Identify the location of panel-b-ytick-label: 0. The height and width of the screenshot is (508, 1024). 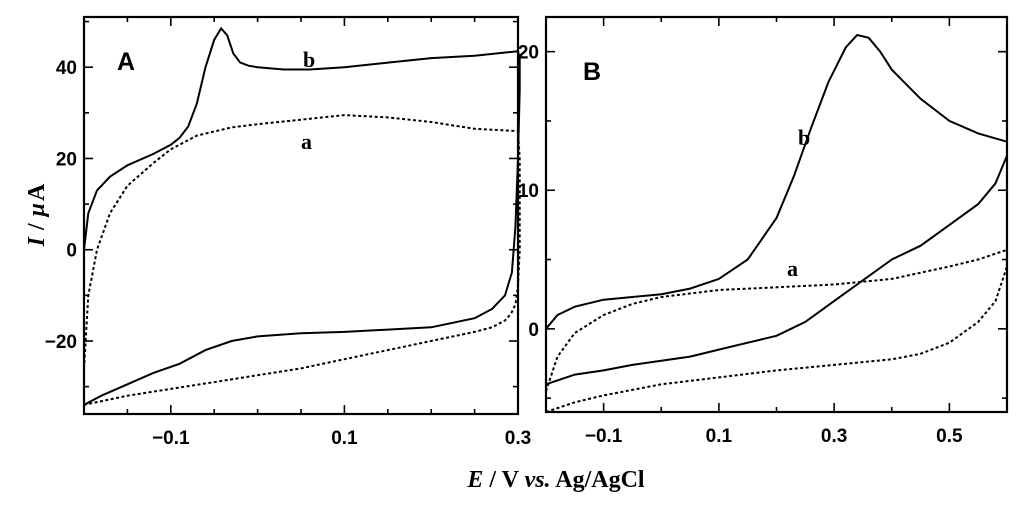
(533, 330).